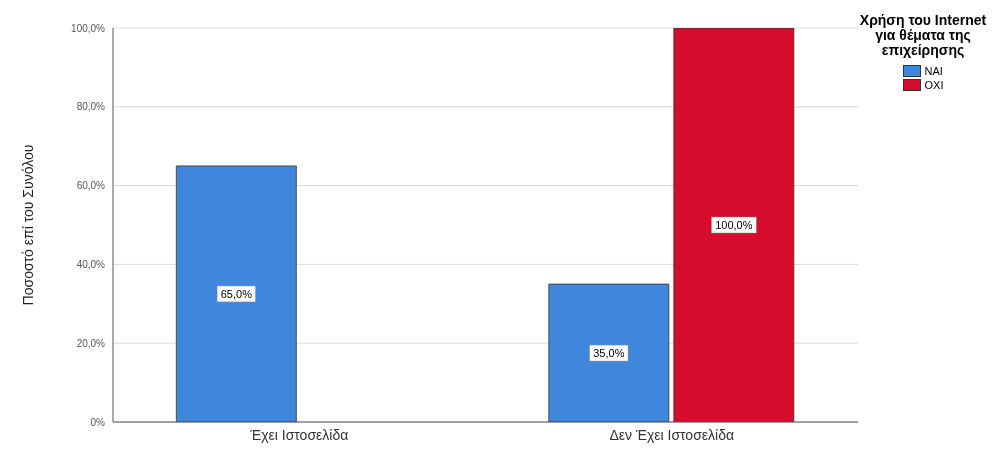  I want to click on x-tick-label: Δεν Έχει Ιστοσελίδα, so click(672, 434).